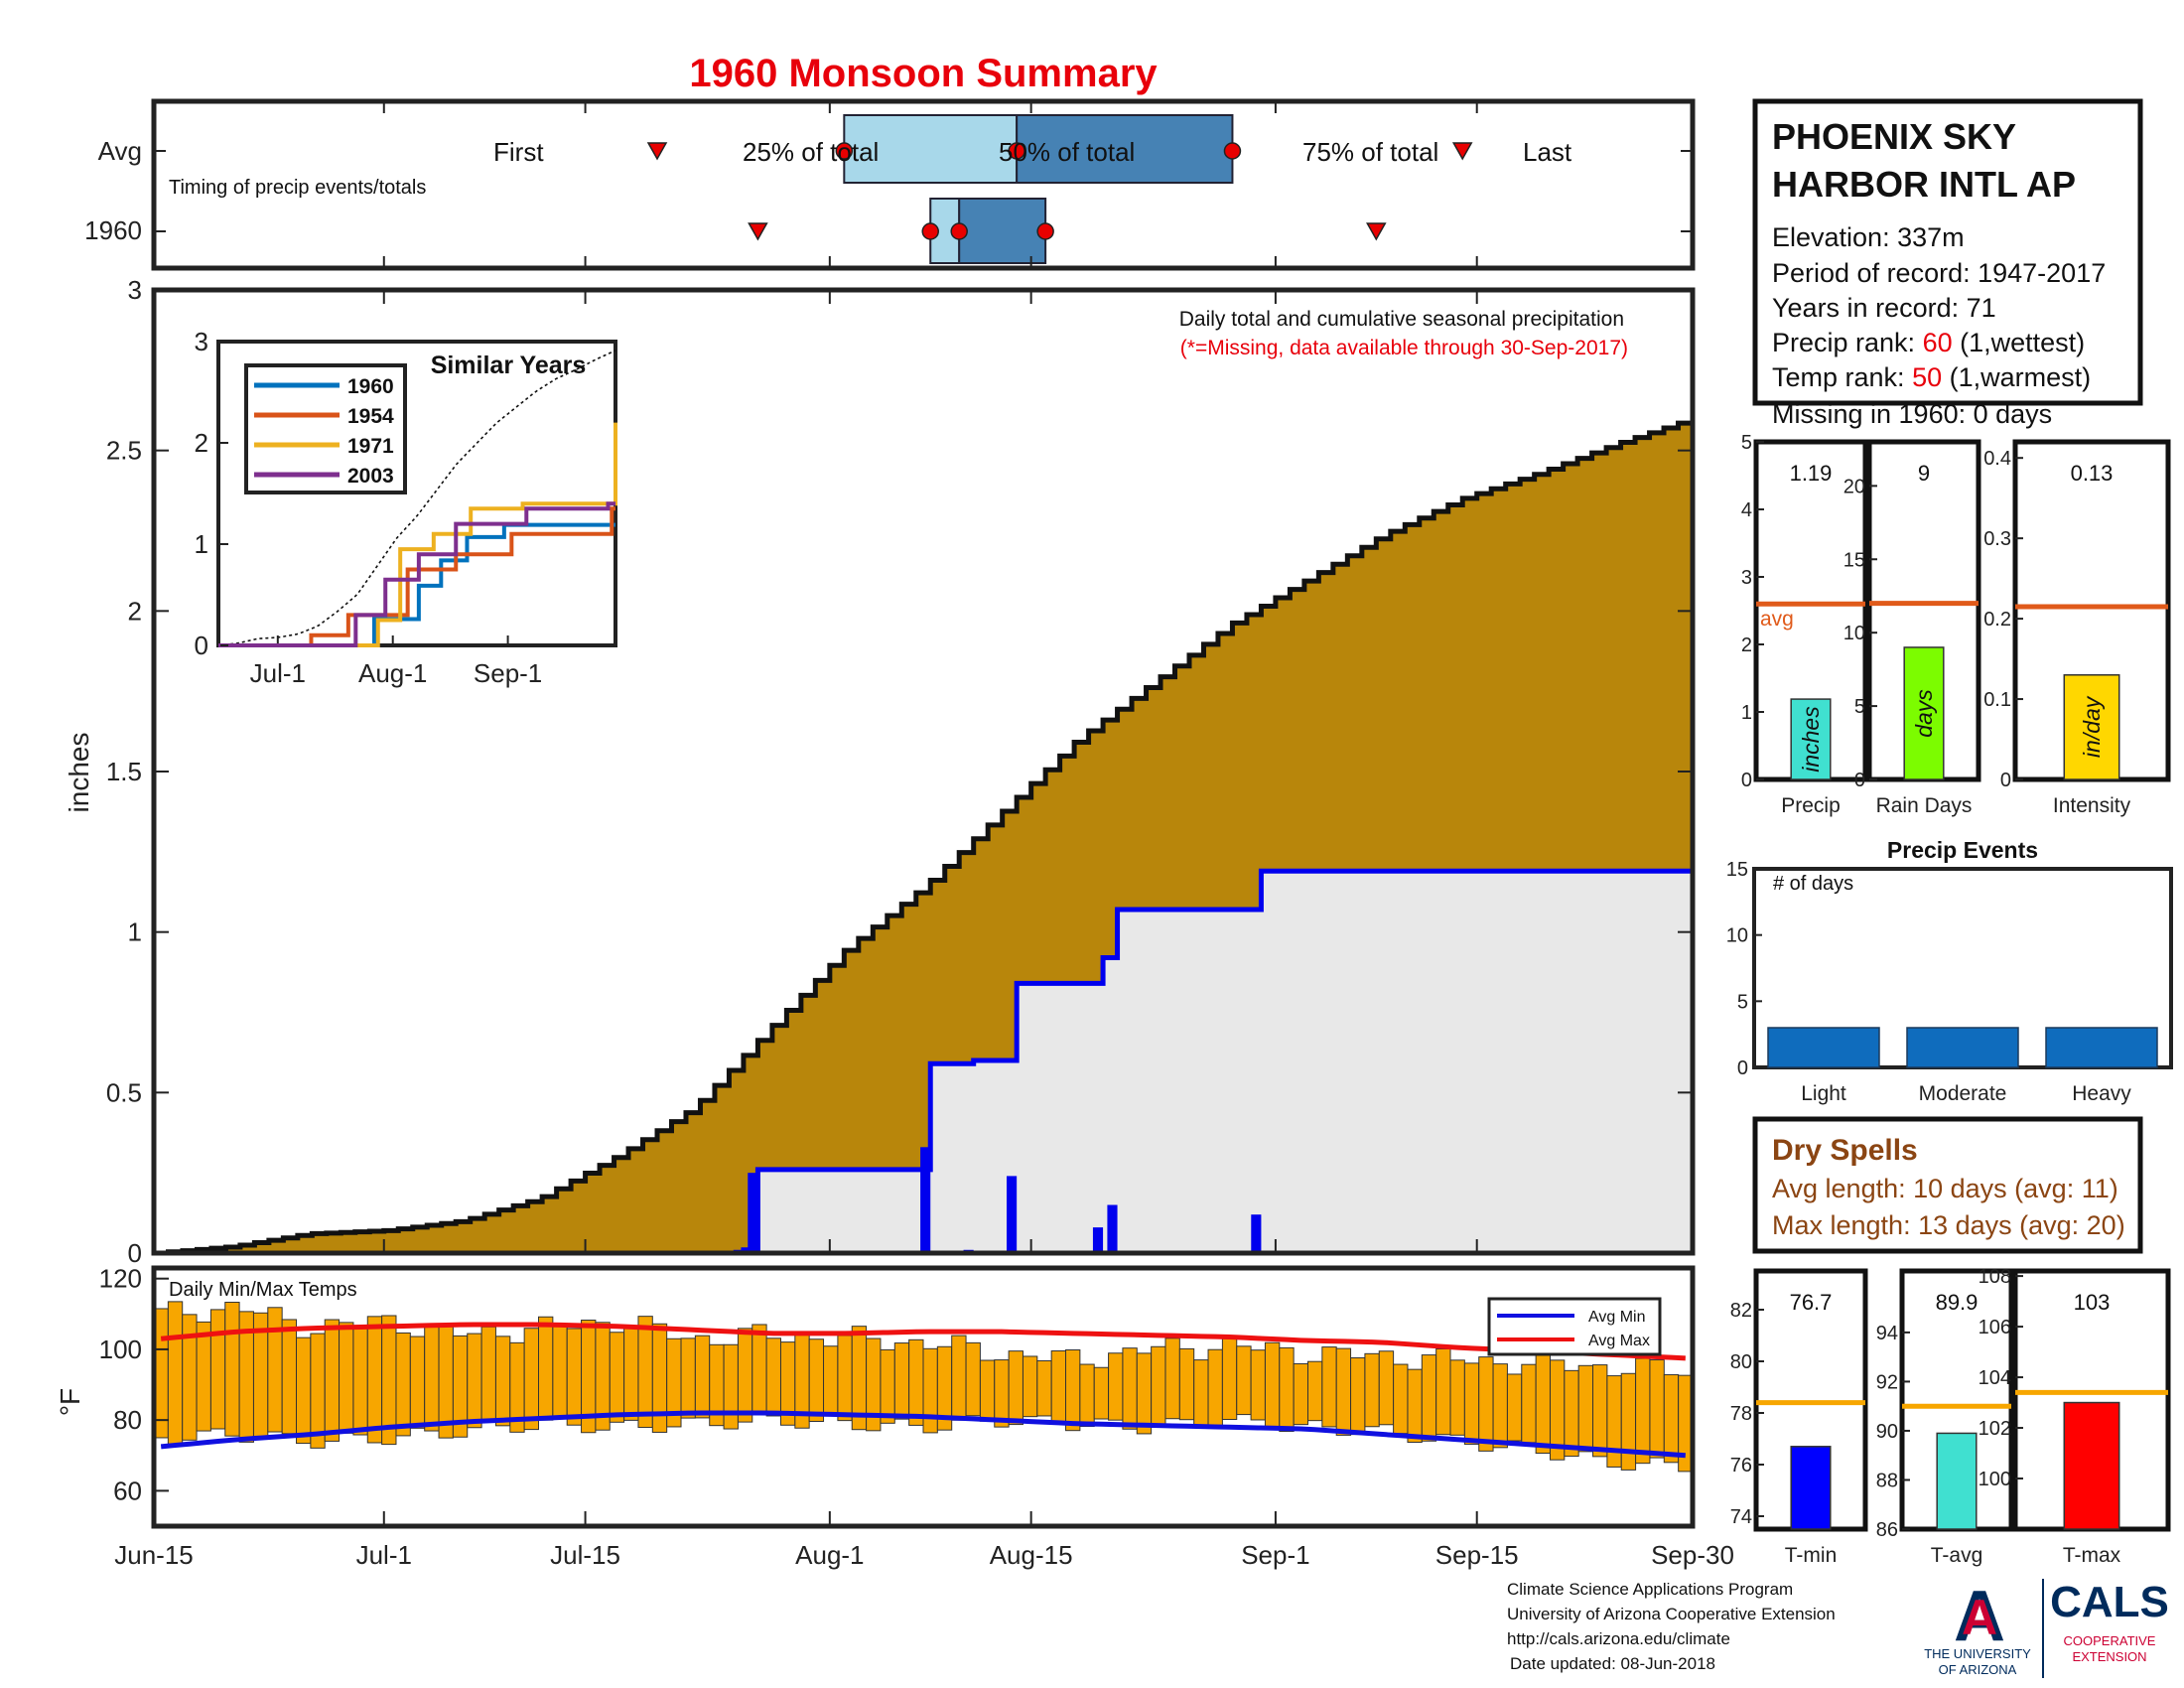  I want to click on temp-ytick-label: 100, so click(120, 1349).